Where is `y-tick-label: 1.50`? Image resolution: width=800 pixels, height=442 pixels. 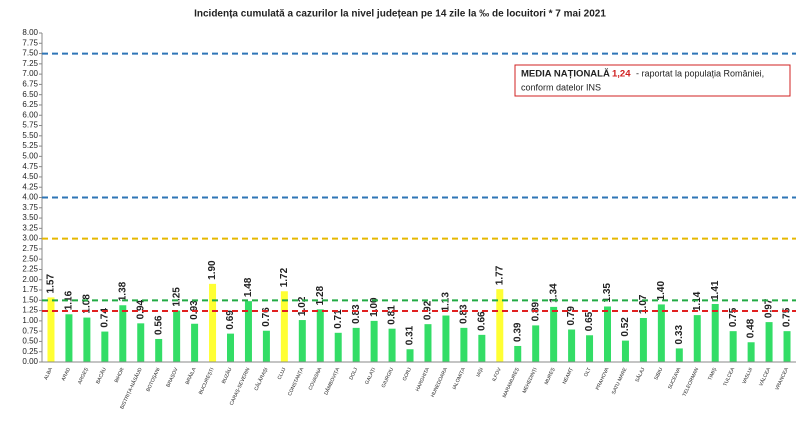 y-tick-label: 1.50 is located at coordinates (30, 299).